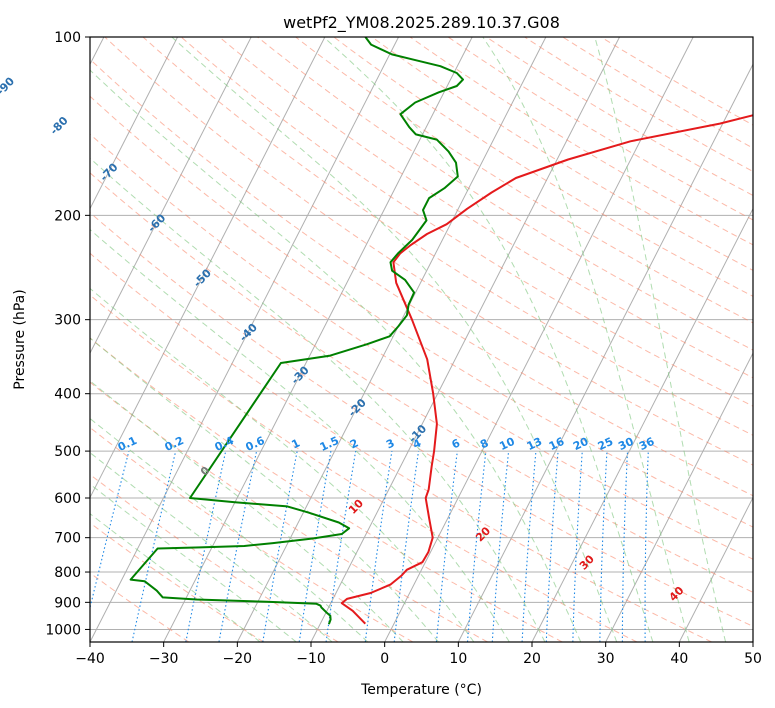 Image resolution: width=775 pixels, height=708 pixels. What do you see at coordinates (108, 172) in the screenshot?
I see `isotherm-label: -70` at bounding box center [108, 172].